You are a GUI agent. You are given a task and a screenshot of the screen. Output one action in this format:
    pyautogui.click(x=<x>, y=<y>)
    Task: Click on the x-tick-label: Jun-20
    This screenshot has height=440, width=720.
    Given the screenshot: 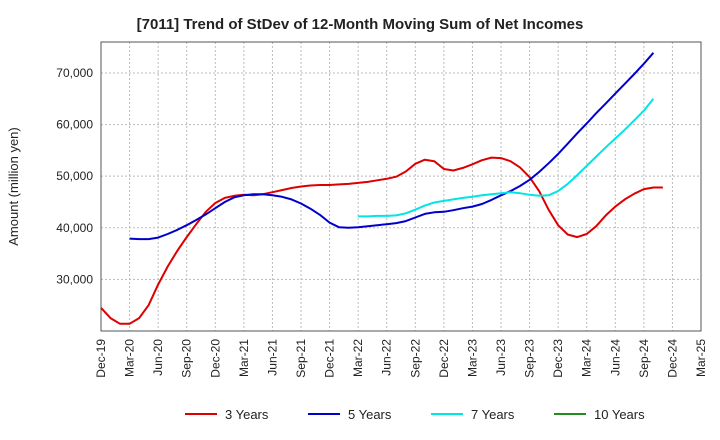 What is the action you would take?
    pyautogui.click(x=158, y=357)
    